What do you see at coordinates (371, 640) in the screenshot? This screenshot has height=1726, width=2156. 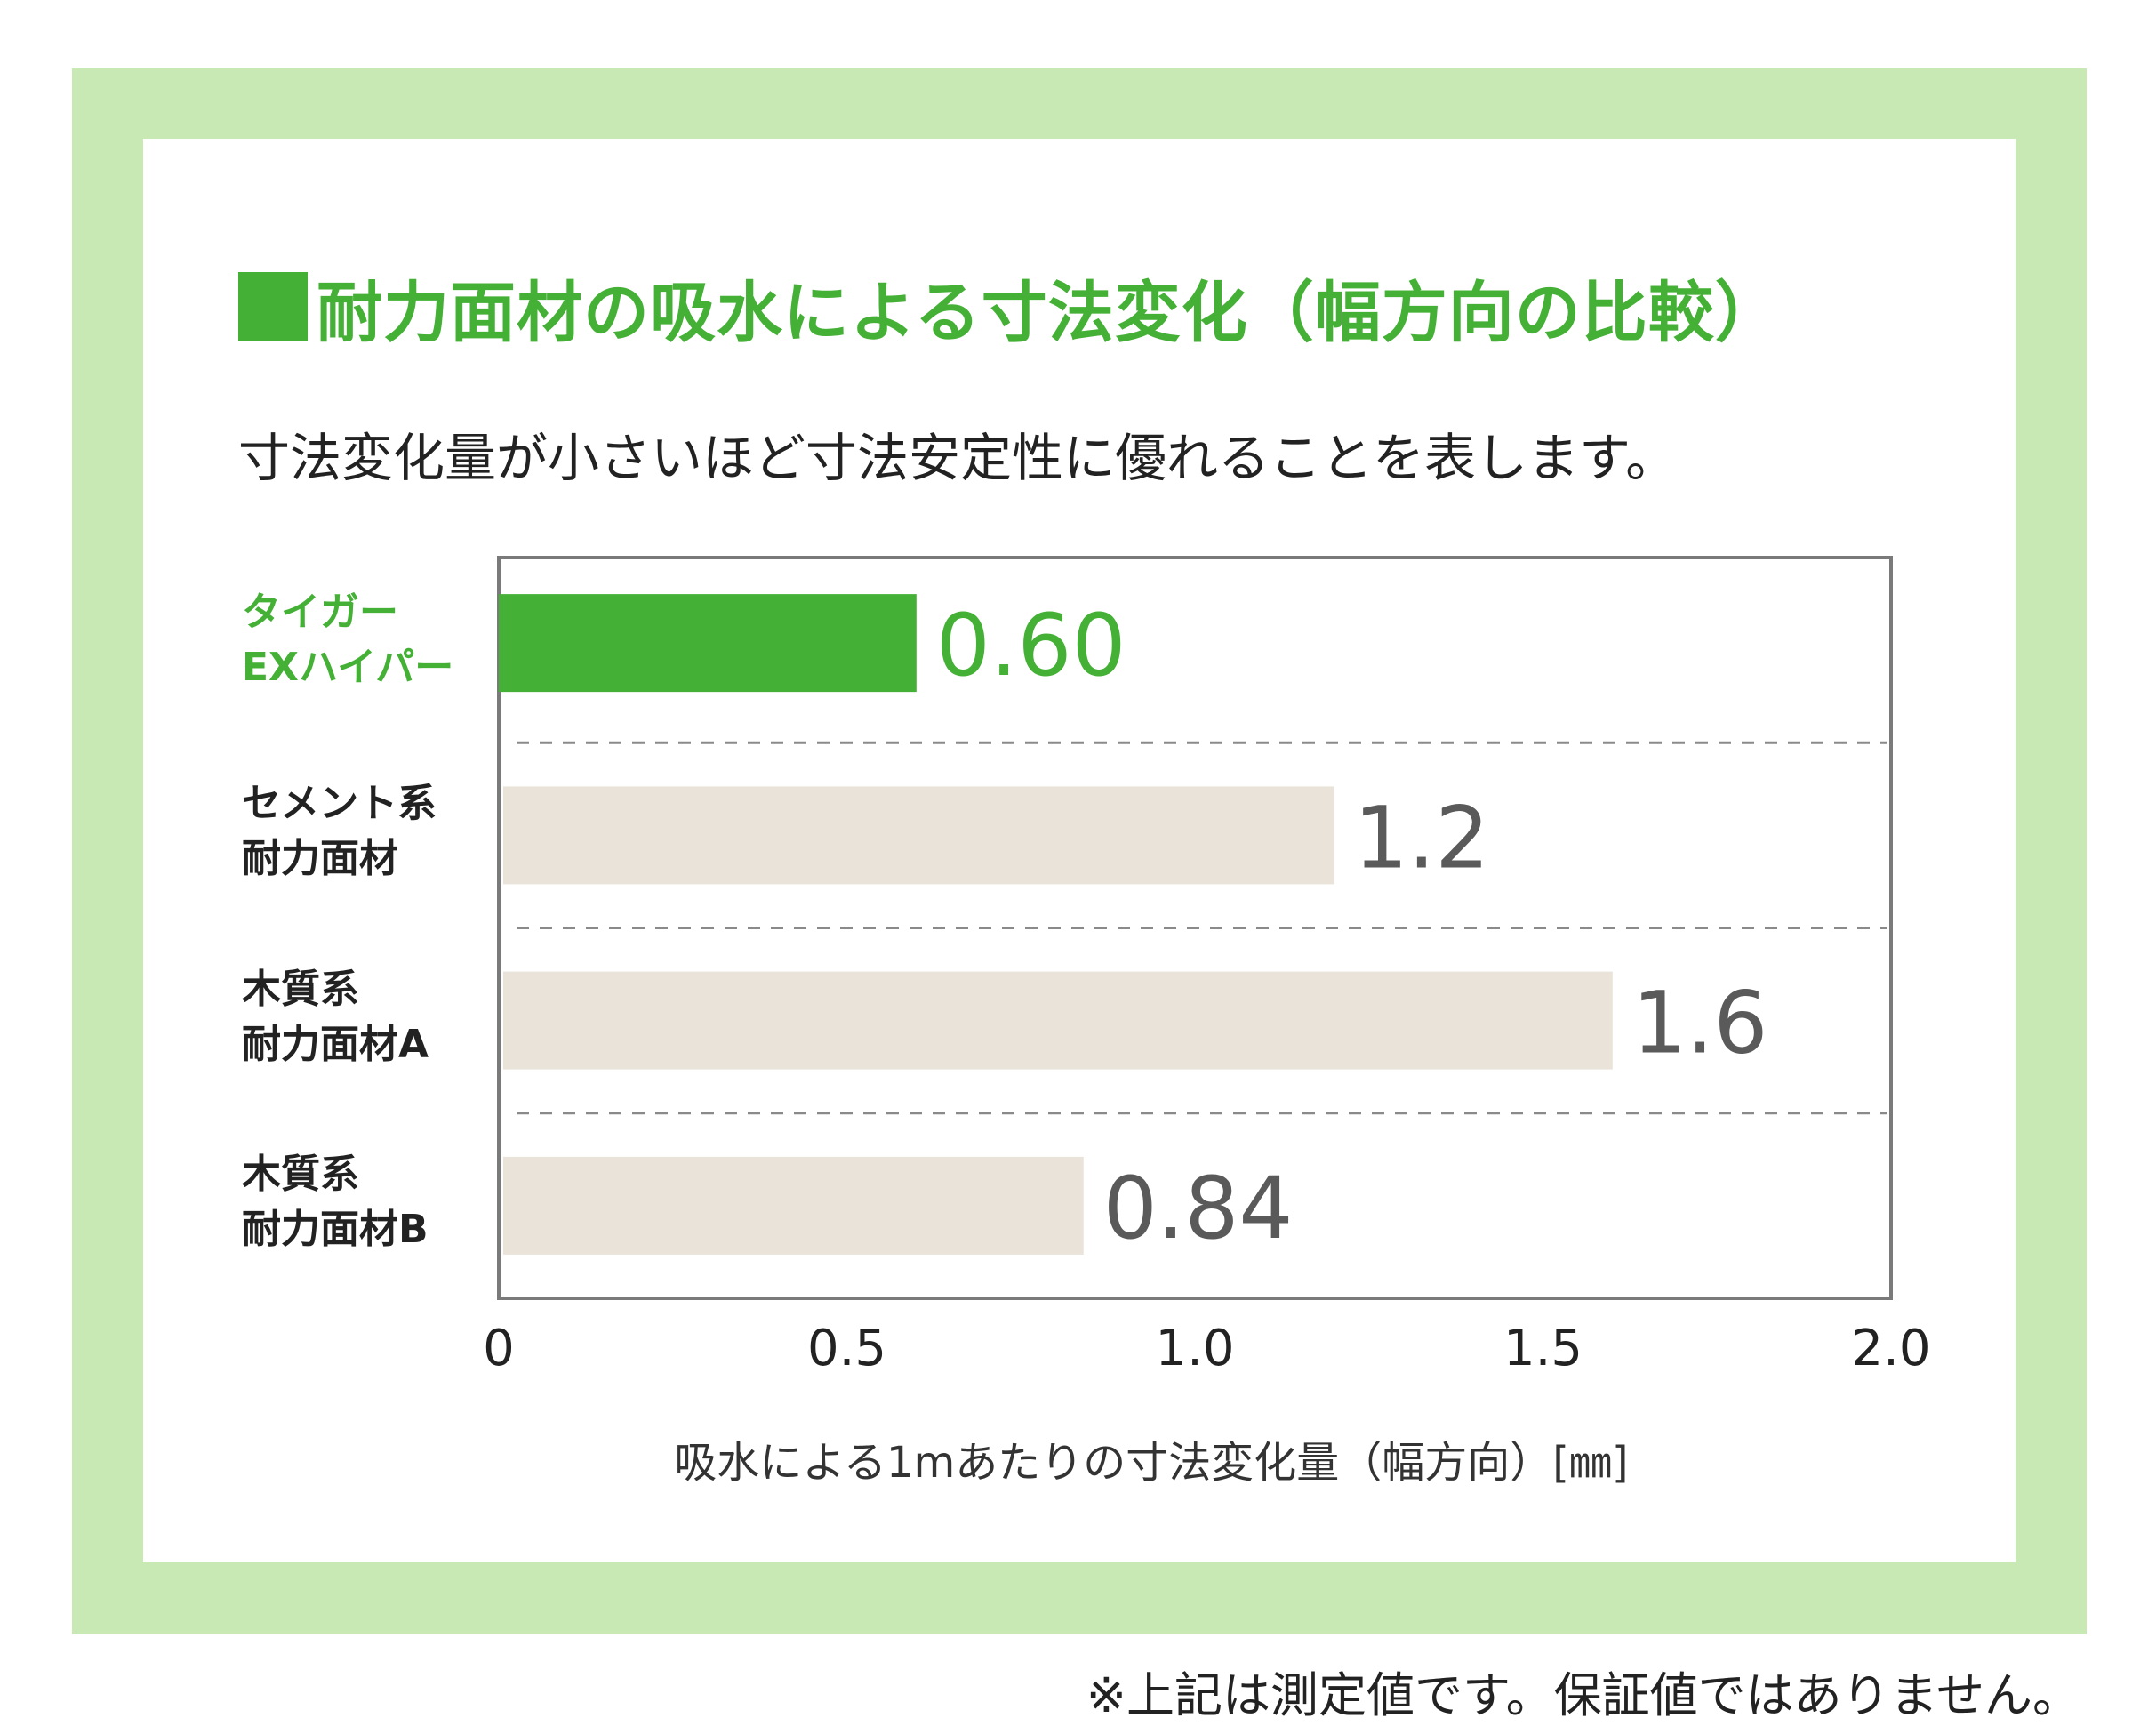 I see `category-label-0: タイガー EXハイパー` at bounding box center [371, 640].